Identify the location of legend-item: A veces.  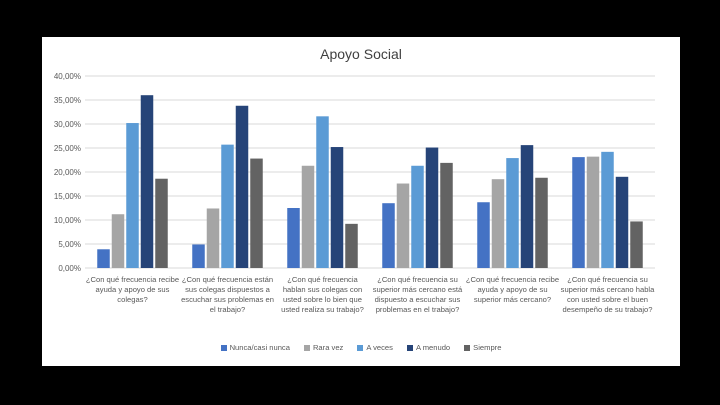
(375, 347).